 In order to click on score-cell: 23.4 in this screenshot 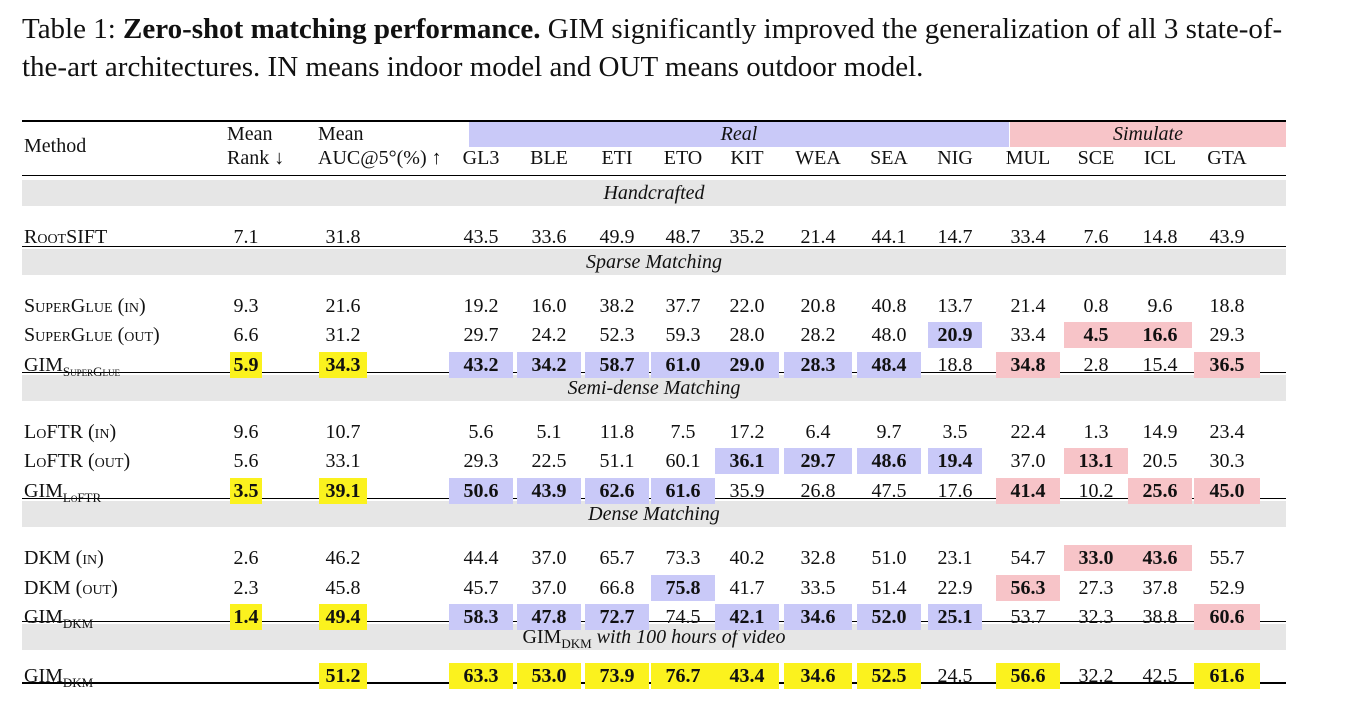, I will do `click(1227, 432)`.